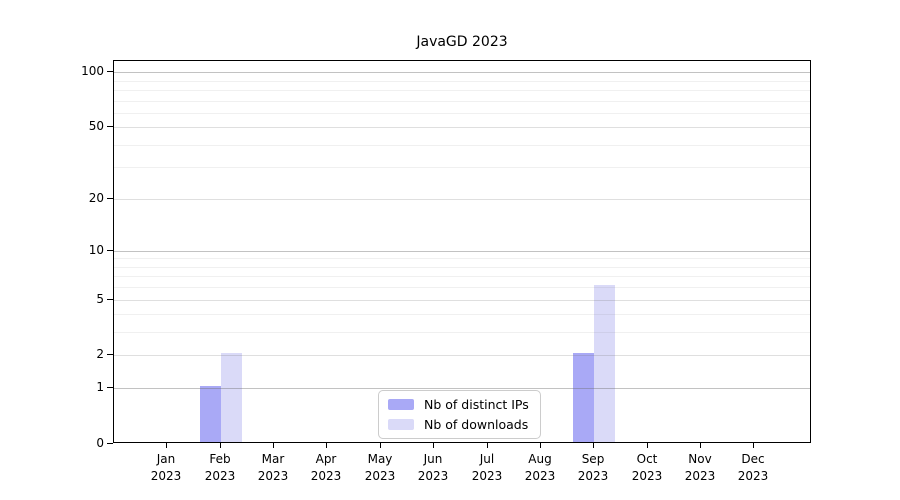 This screenshot has height=500, width=900. I want to click on legend-label-downloads: Nb of downloads, so click(476, 424).